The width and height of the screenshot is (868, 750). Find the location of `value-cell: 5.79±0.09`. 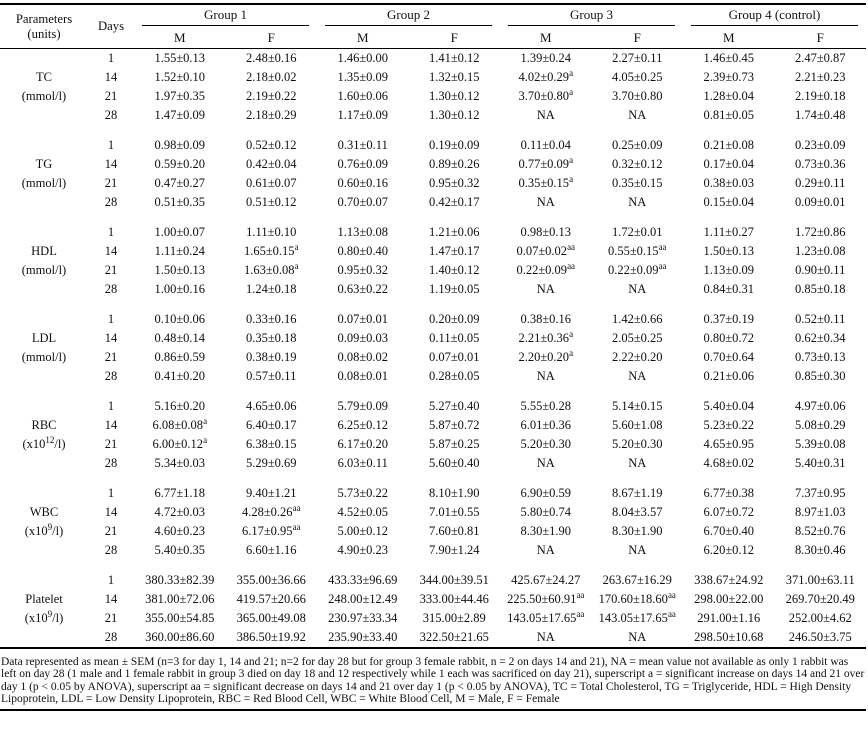

value-cell: 5.79±0.09 is located at coordinates (363, 406).